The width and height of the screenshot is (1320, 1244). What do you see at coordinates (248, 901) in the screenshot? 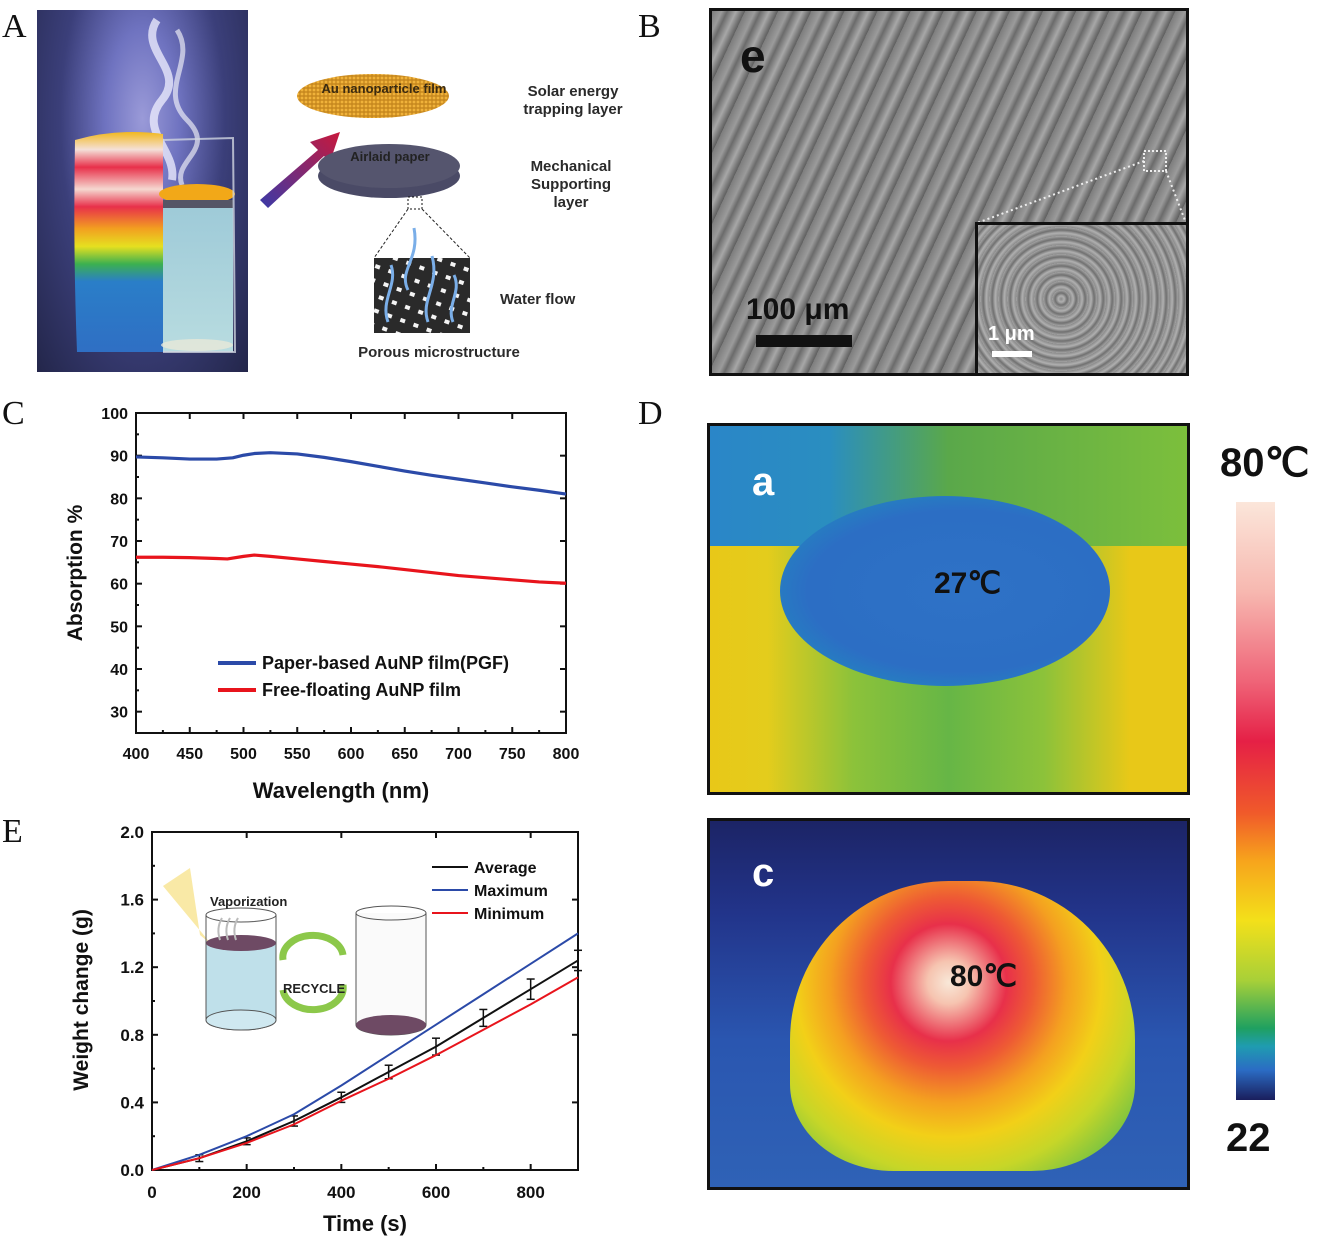
I see `vaporization-label: Vaporization` at bounding box center [248, 901].